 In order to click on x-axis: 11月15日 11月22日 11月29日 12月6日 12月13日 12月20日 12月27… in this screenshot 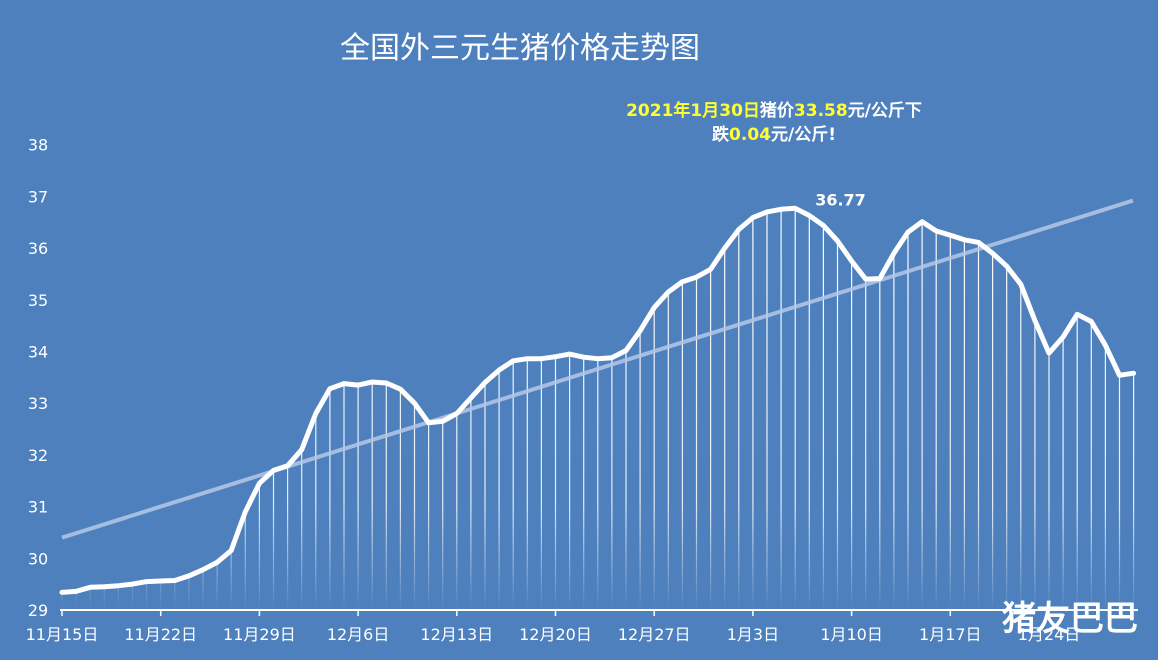, I will do `click(582, 626)`.